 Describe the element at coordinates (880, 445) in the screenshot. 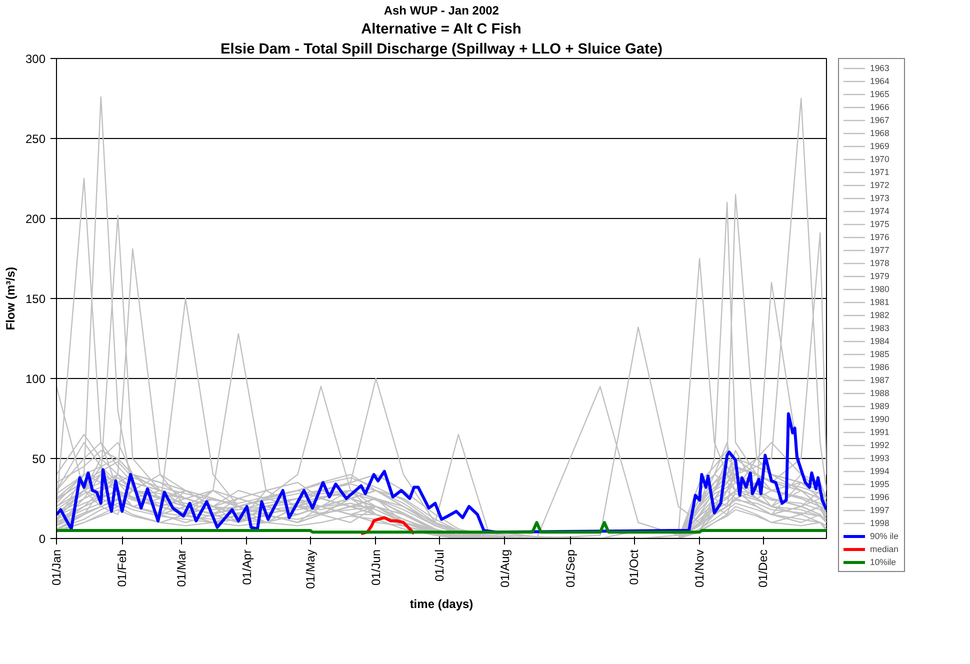

I see `legend-label: 1992` at that location.